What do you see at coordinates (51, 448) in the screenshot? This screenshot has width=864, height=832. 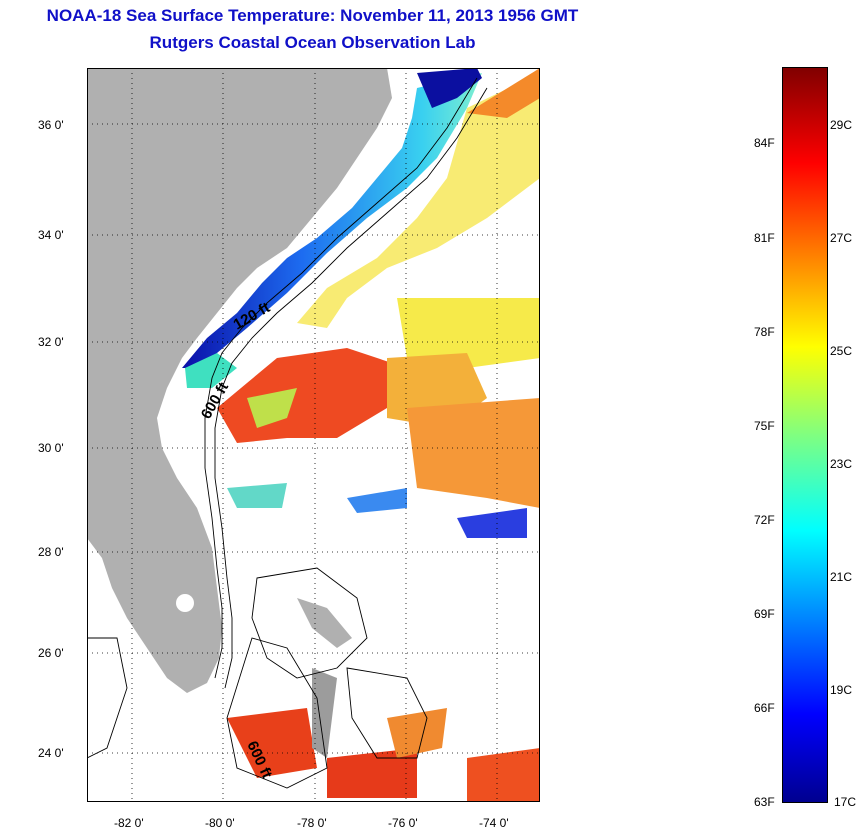 I see `lat-label: 30 0'` at bounding box center [51, 448].